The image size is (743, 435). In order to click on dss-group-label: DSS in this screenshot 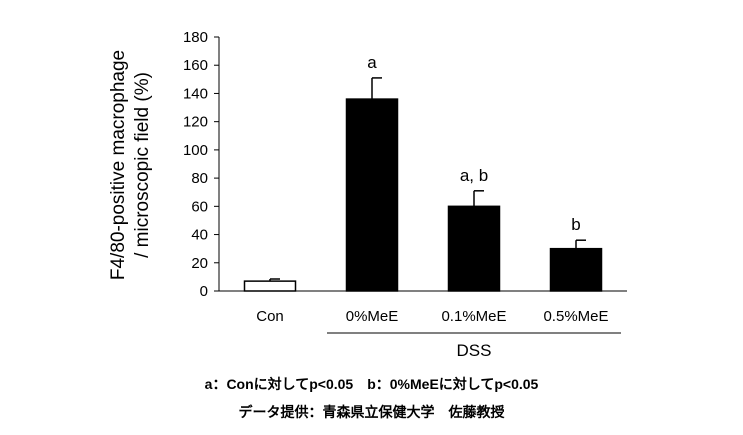, I will do `click(474, 350)`.